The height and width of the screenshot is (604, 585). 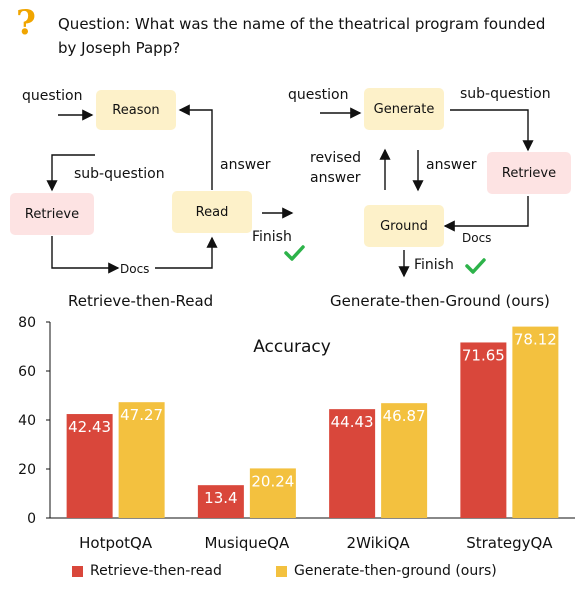 I want to click on subquestion-arrow-right, so click(x=492, y=130).